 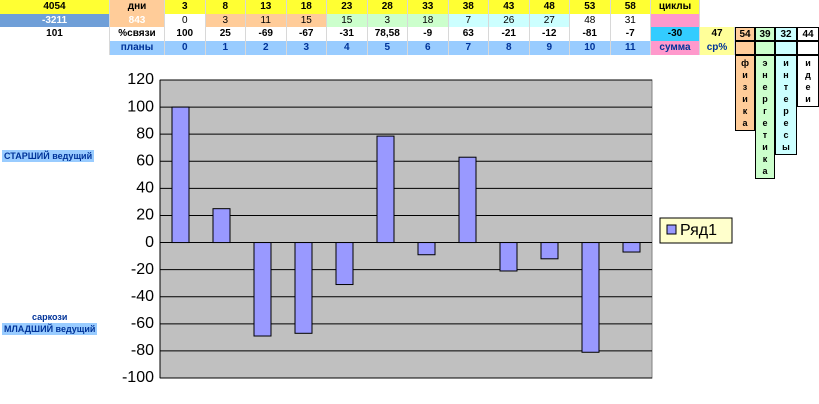 What do you see at coordinates (137, 20) in the screenshot?
I see `cell: 843` at bounding box center [137, 20].